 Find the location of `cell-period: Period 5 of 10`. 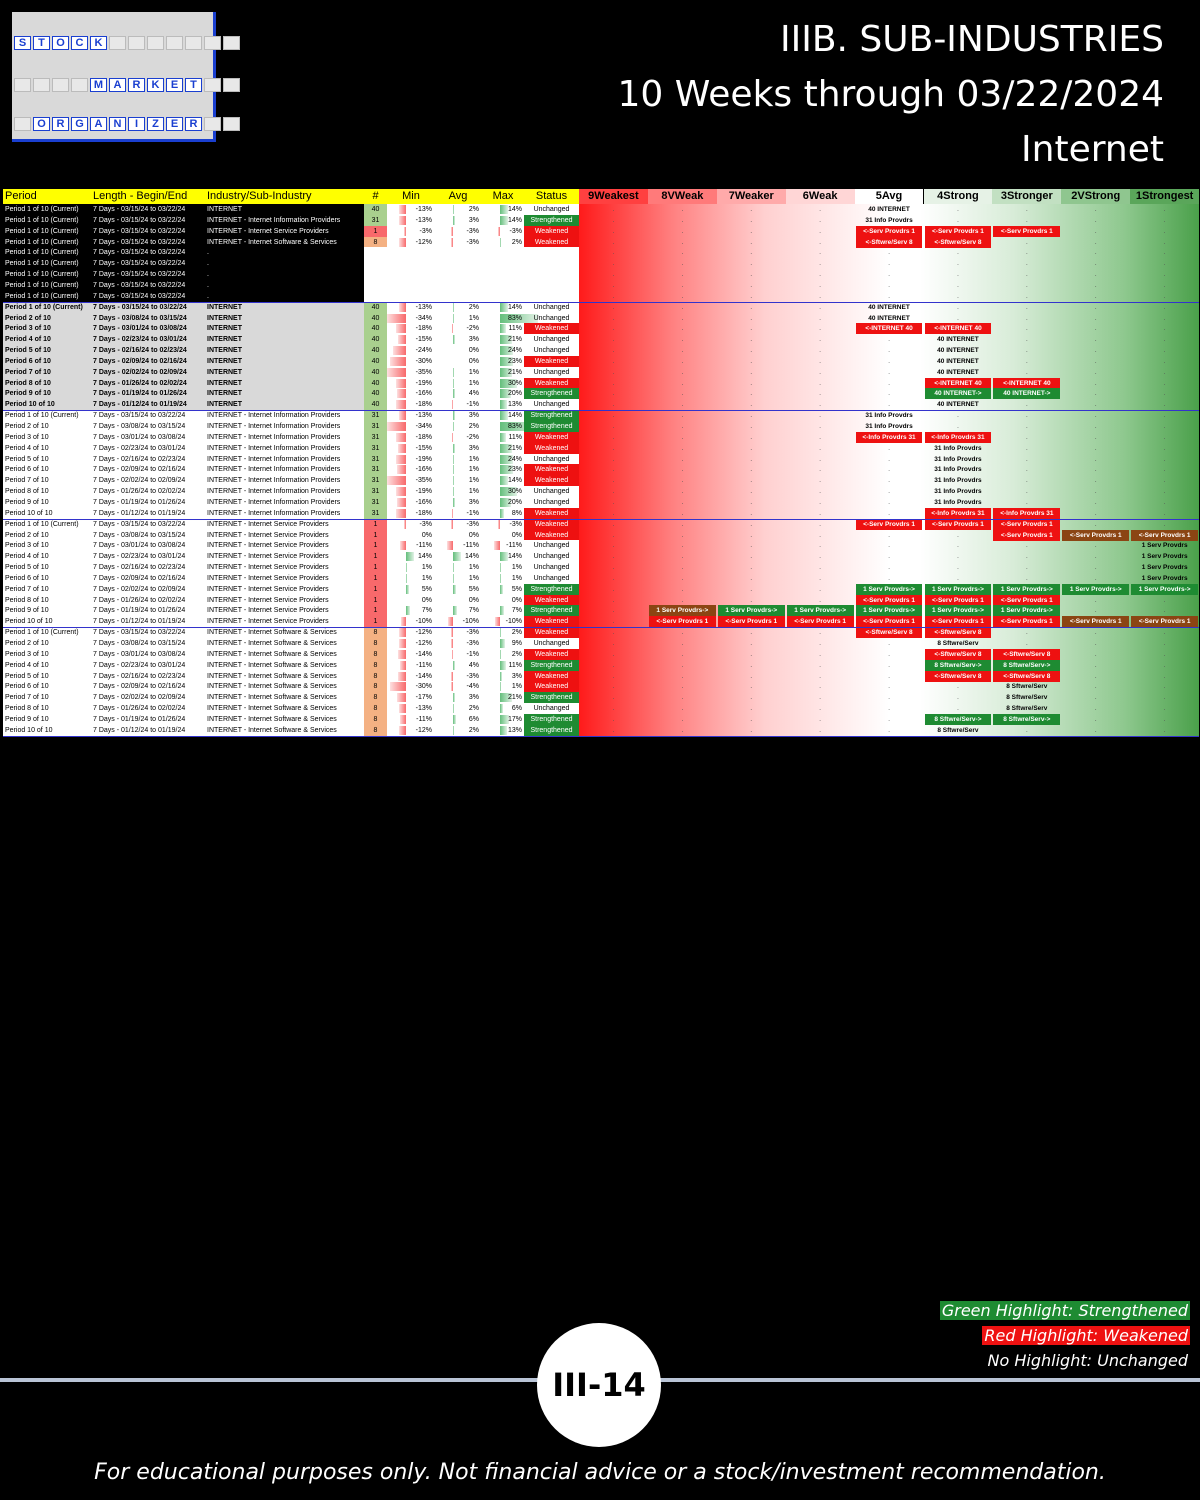

cell-period: Period 5 of 10 is located at coordinates (27, 459).